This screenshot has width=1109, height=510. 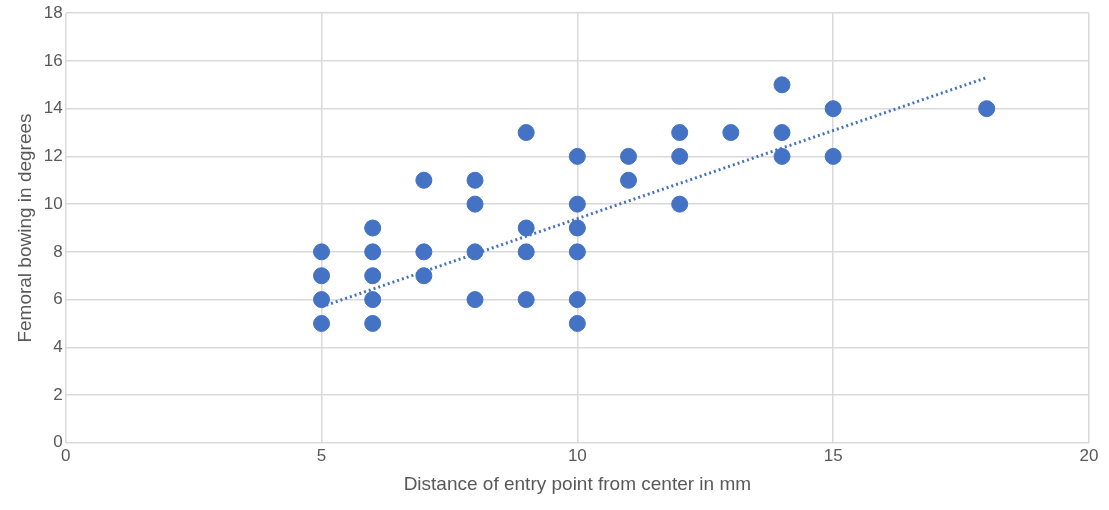 What do you see at coordinates (53, 203) in the screenshot?
I see `y-tick-label: 10` at bounding box center [53, 203].